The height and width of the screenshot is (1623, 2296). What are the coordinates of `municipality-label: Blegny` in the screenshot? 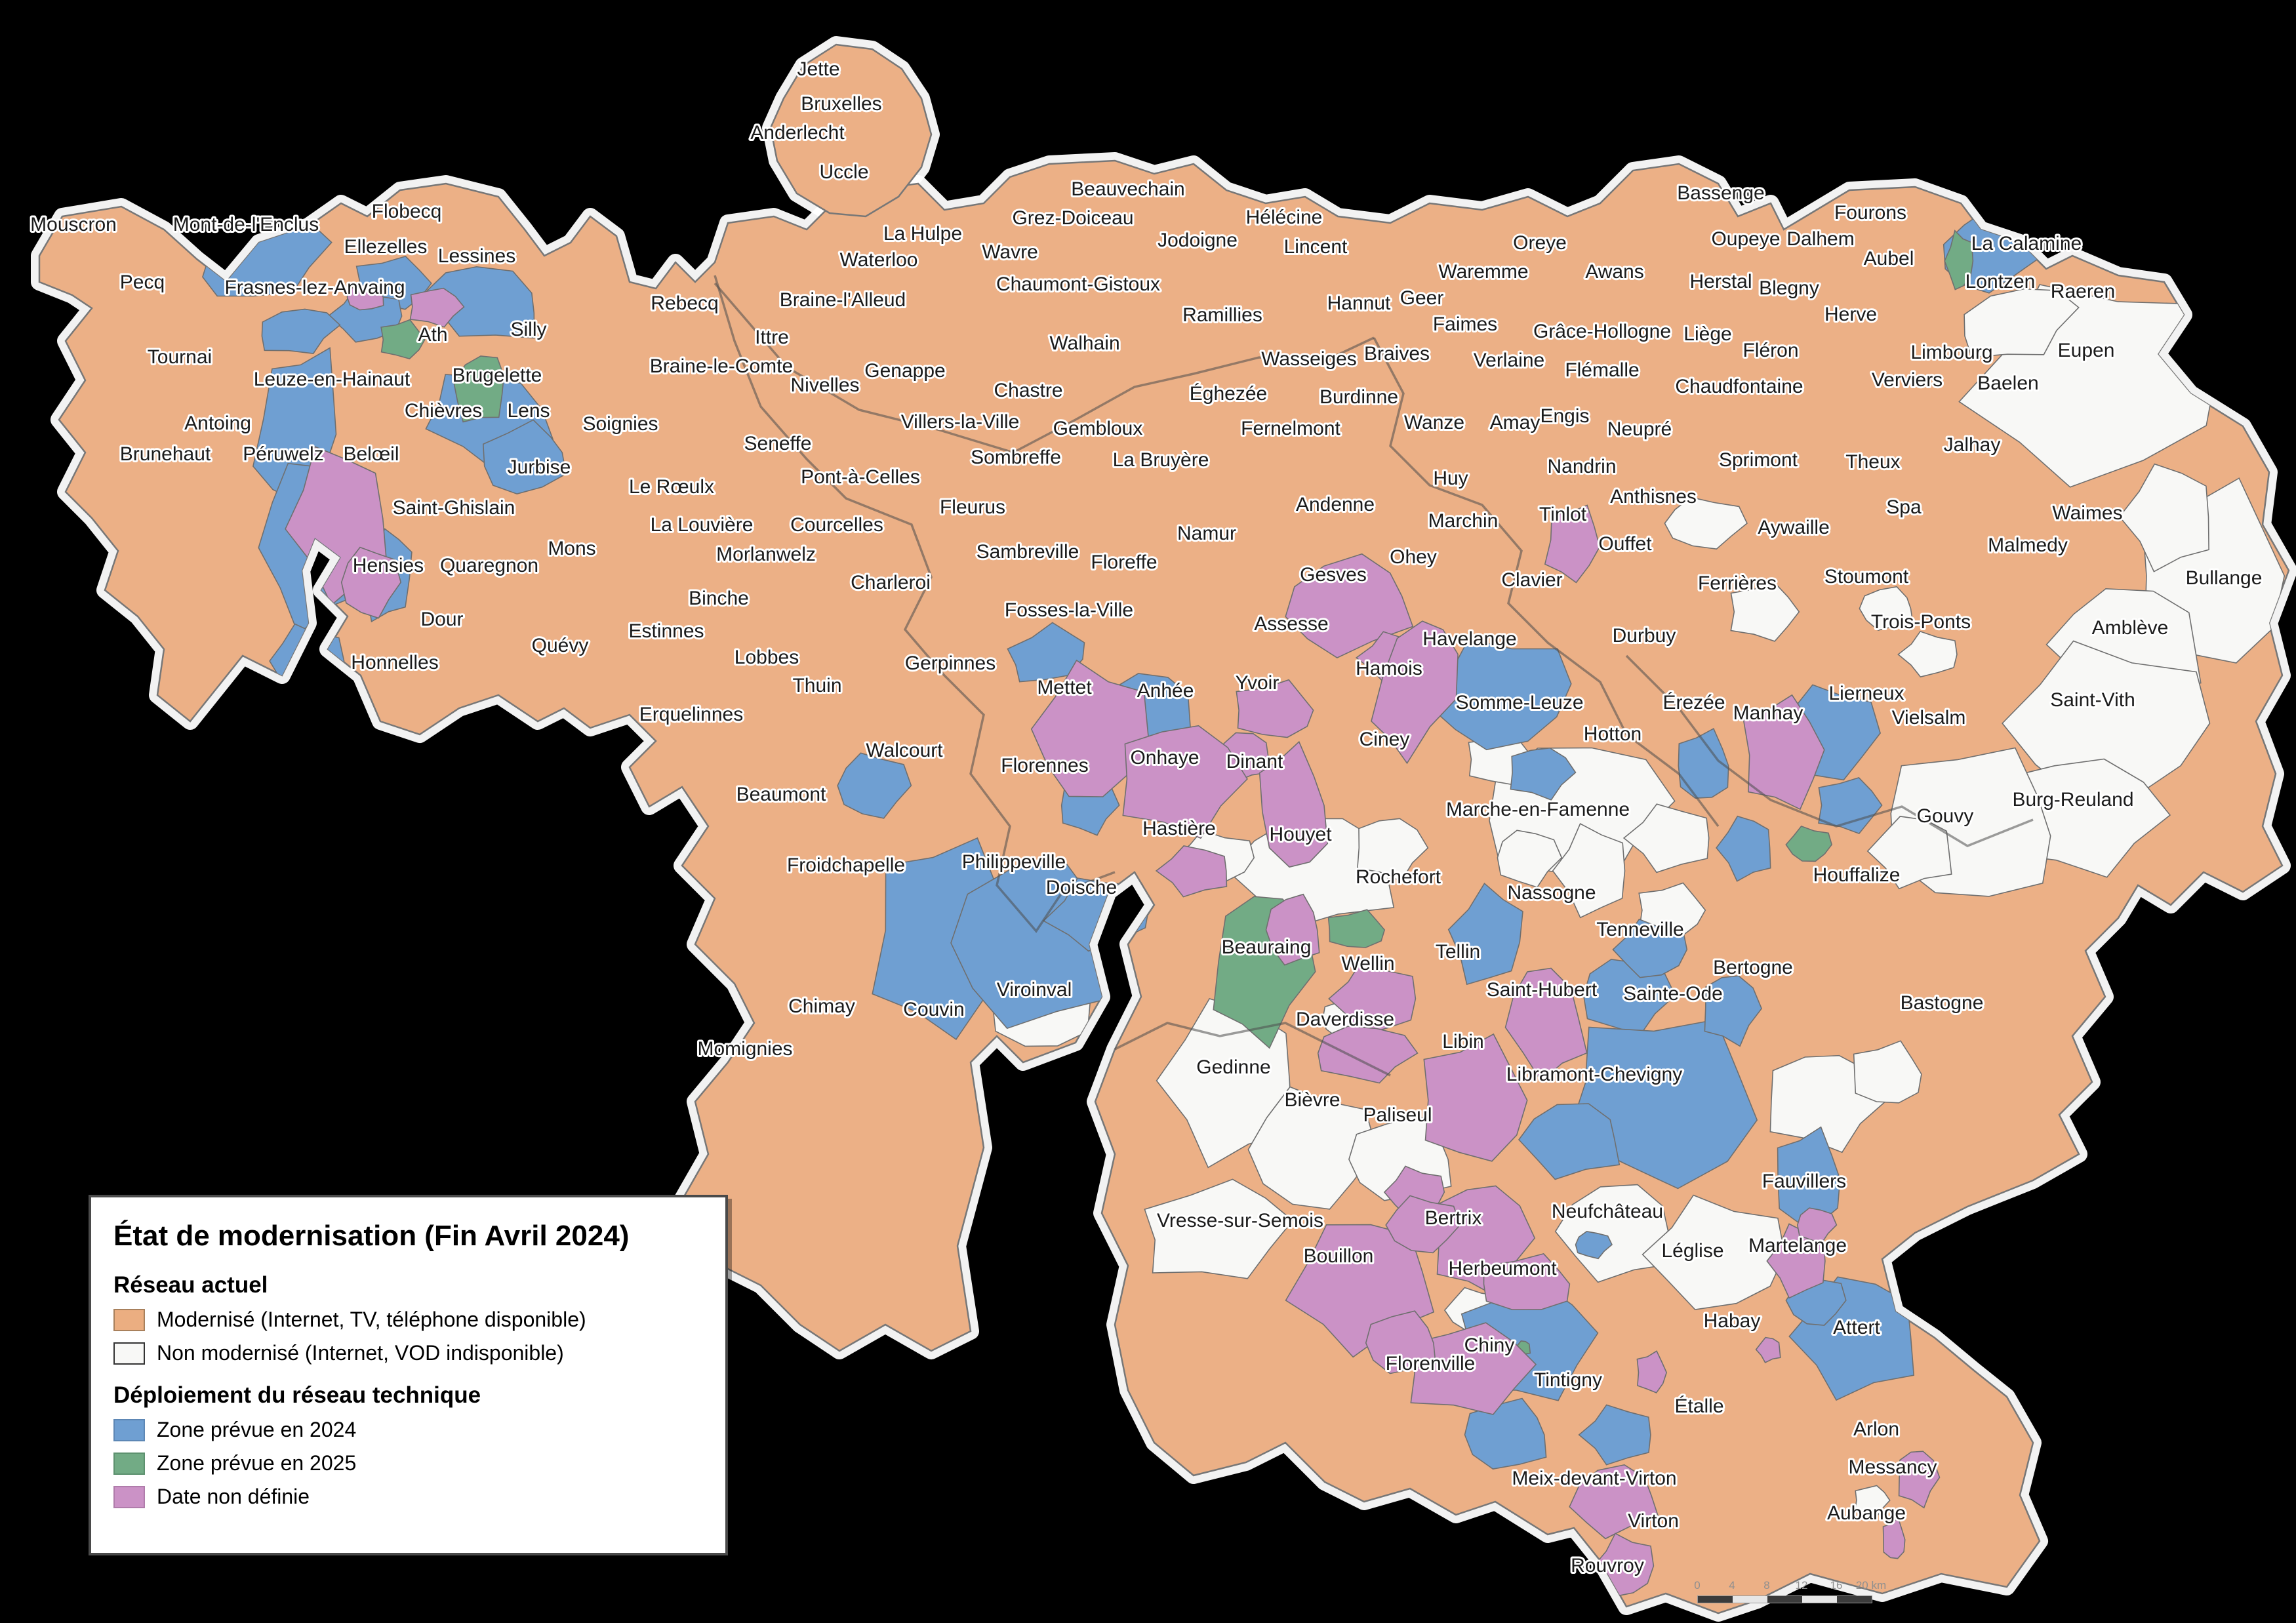 It's located at (1789, 288).